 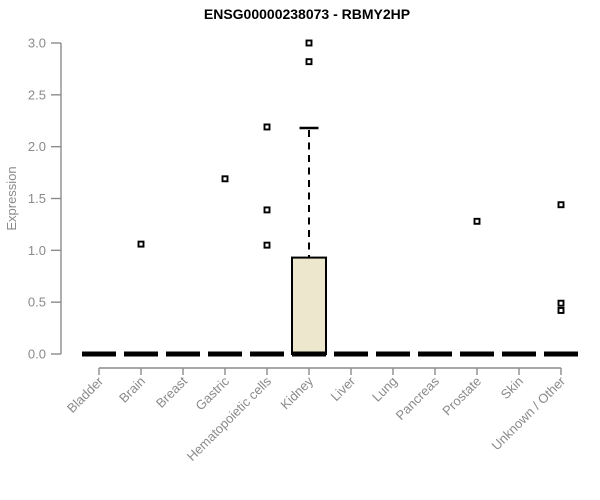 I want to click on box-body, so click(x=309, y=305).